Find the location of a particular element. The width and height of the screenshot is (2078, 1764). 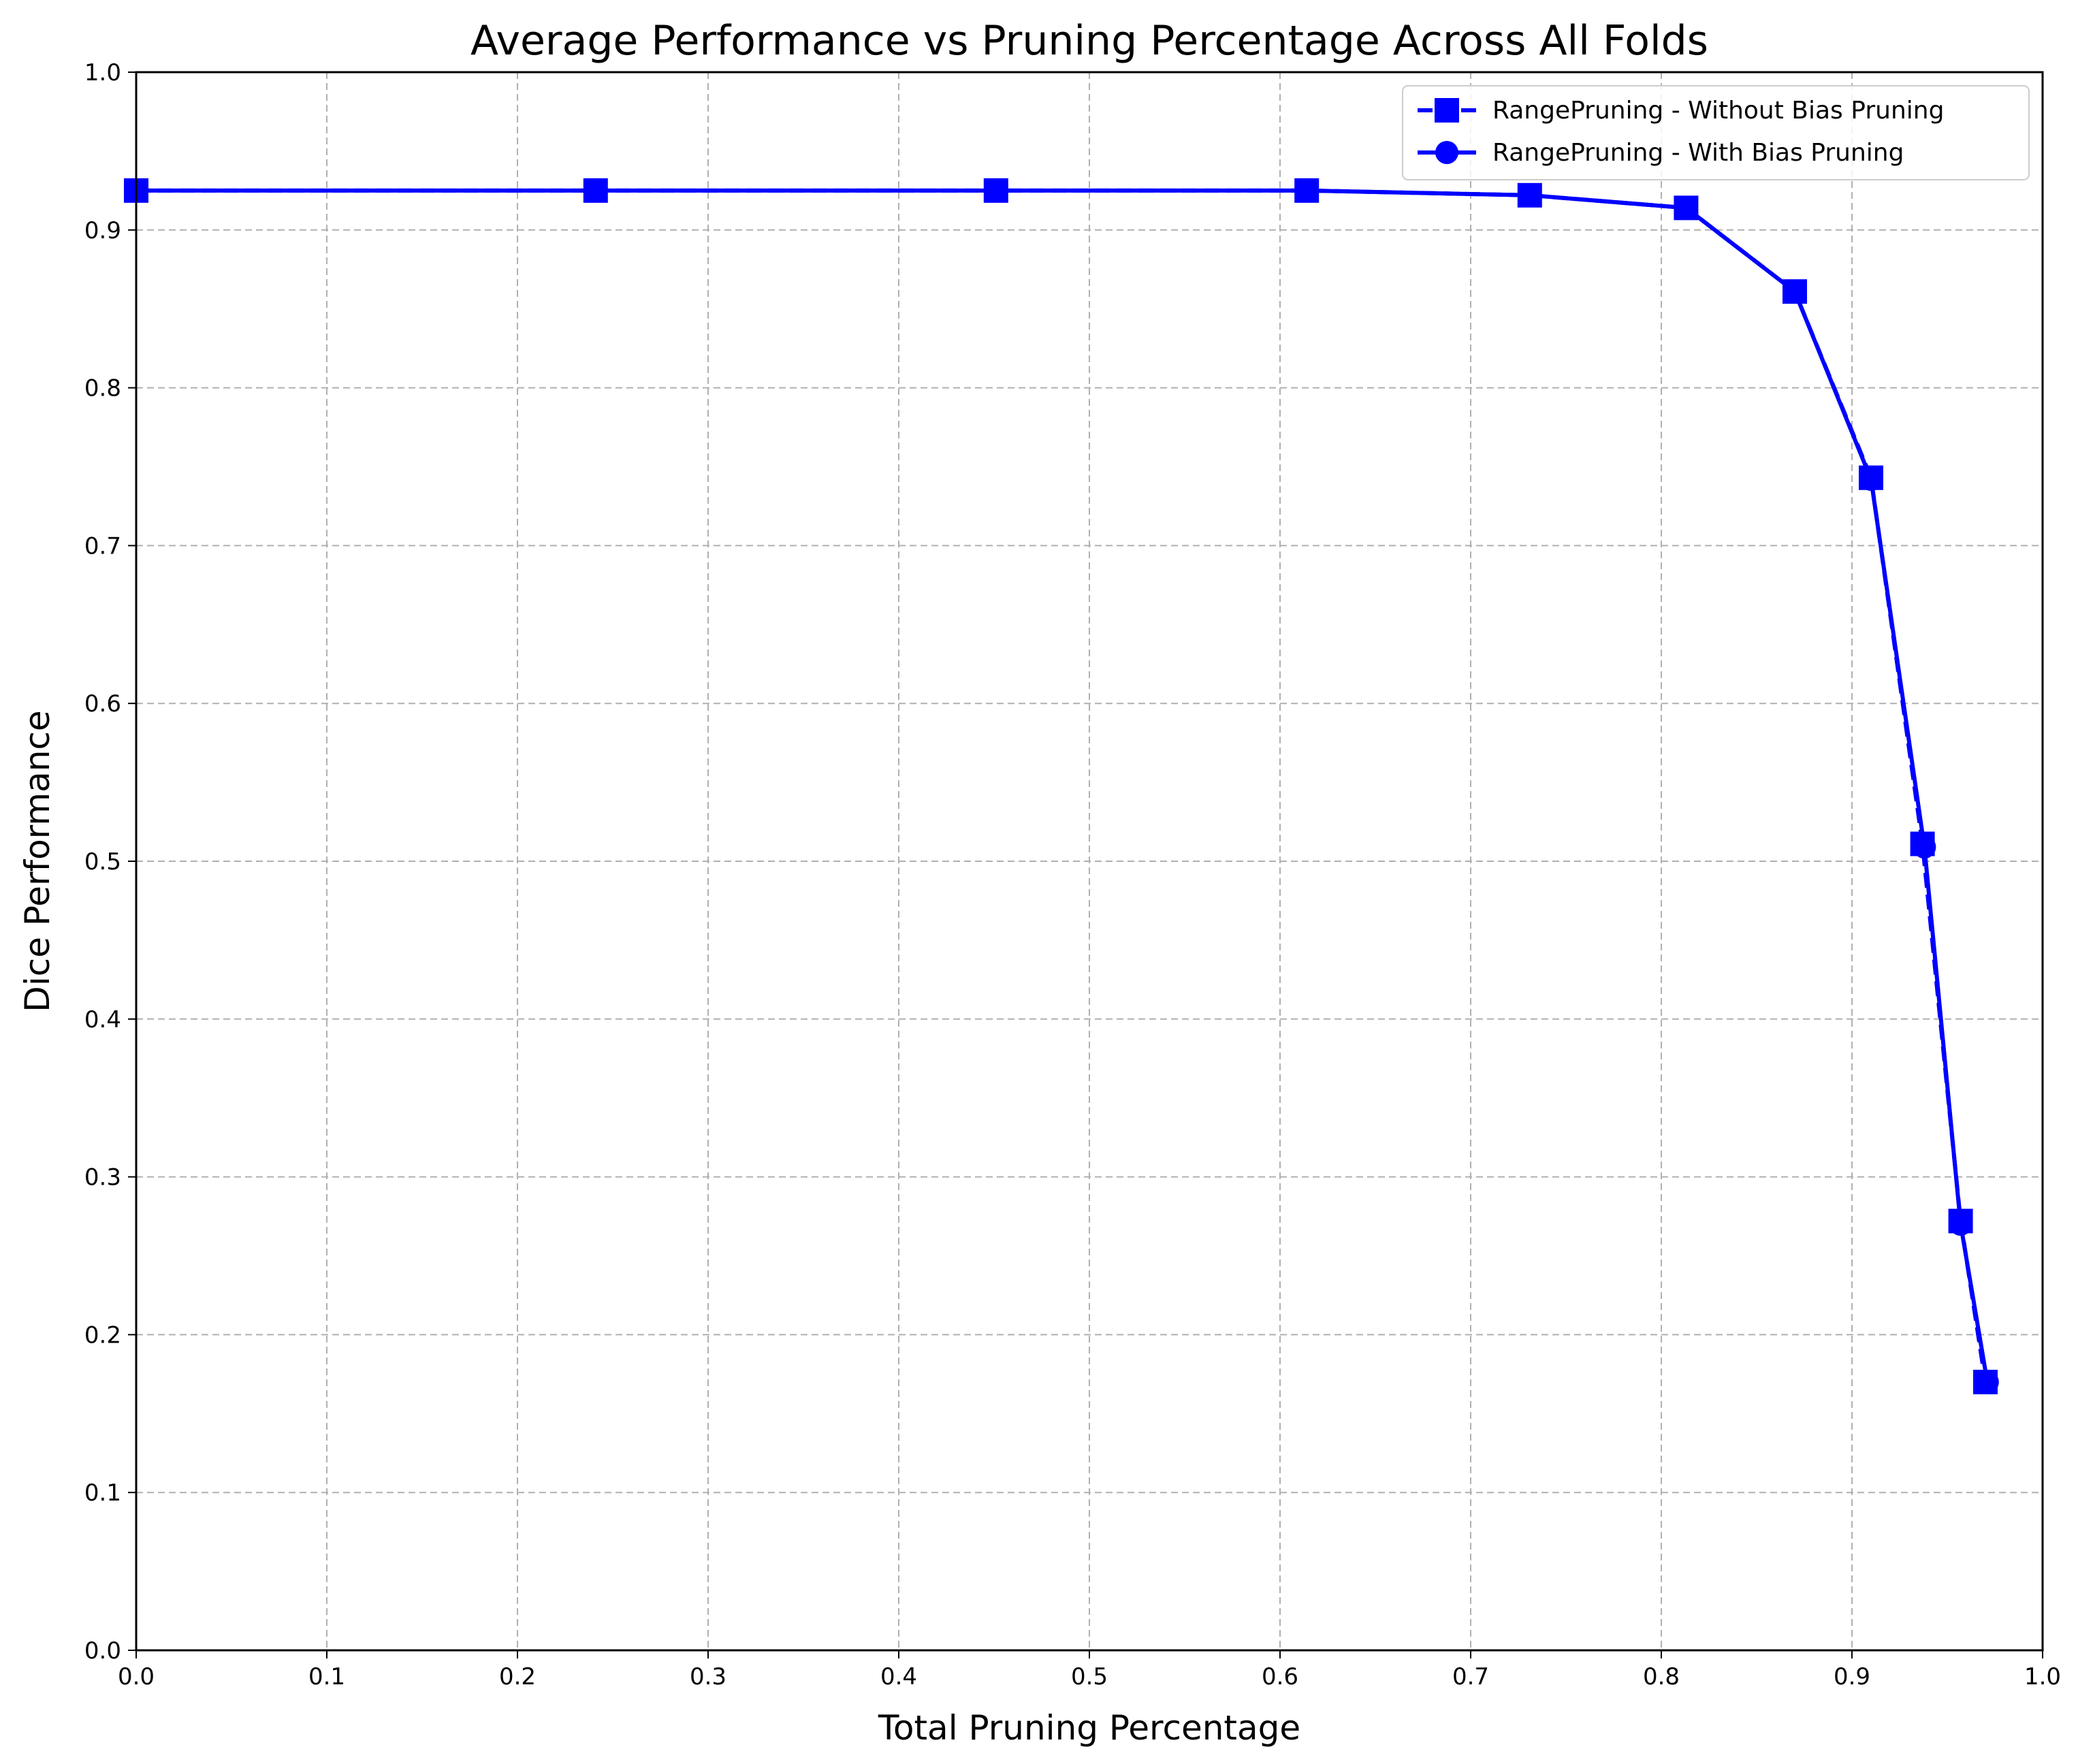

y-tick-label: 0.5 is located at coordinates (102, 862).